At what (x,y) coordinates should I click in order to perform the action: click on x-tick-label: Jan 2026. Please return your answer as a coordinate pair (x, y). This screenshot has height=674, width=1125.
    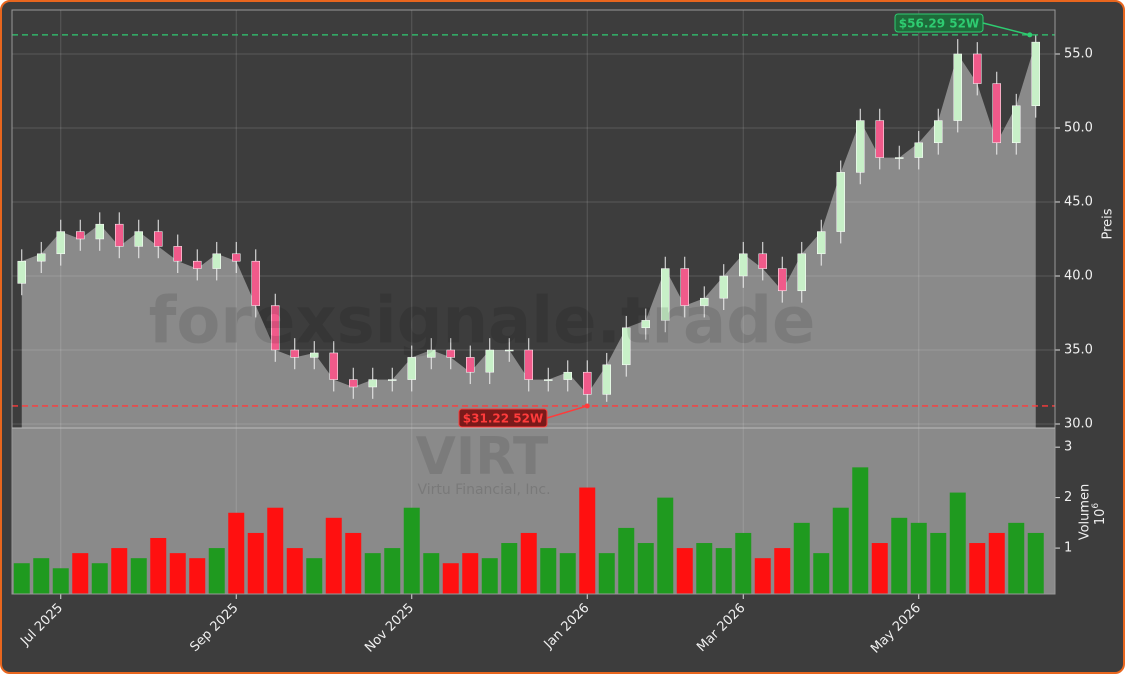
    Looking at the image, I should click on (567, 627).